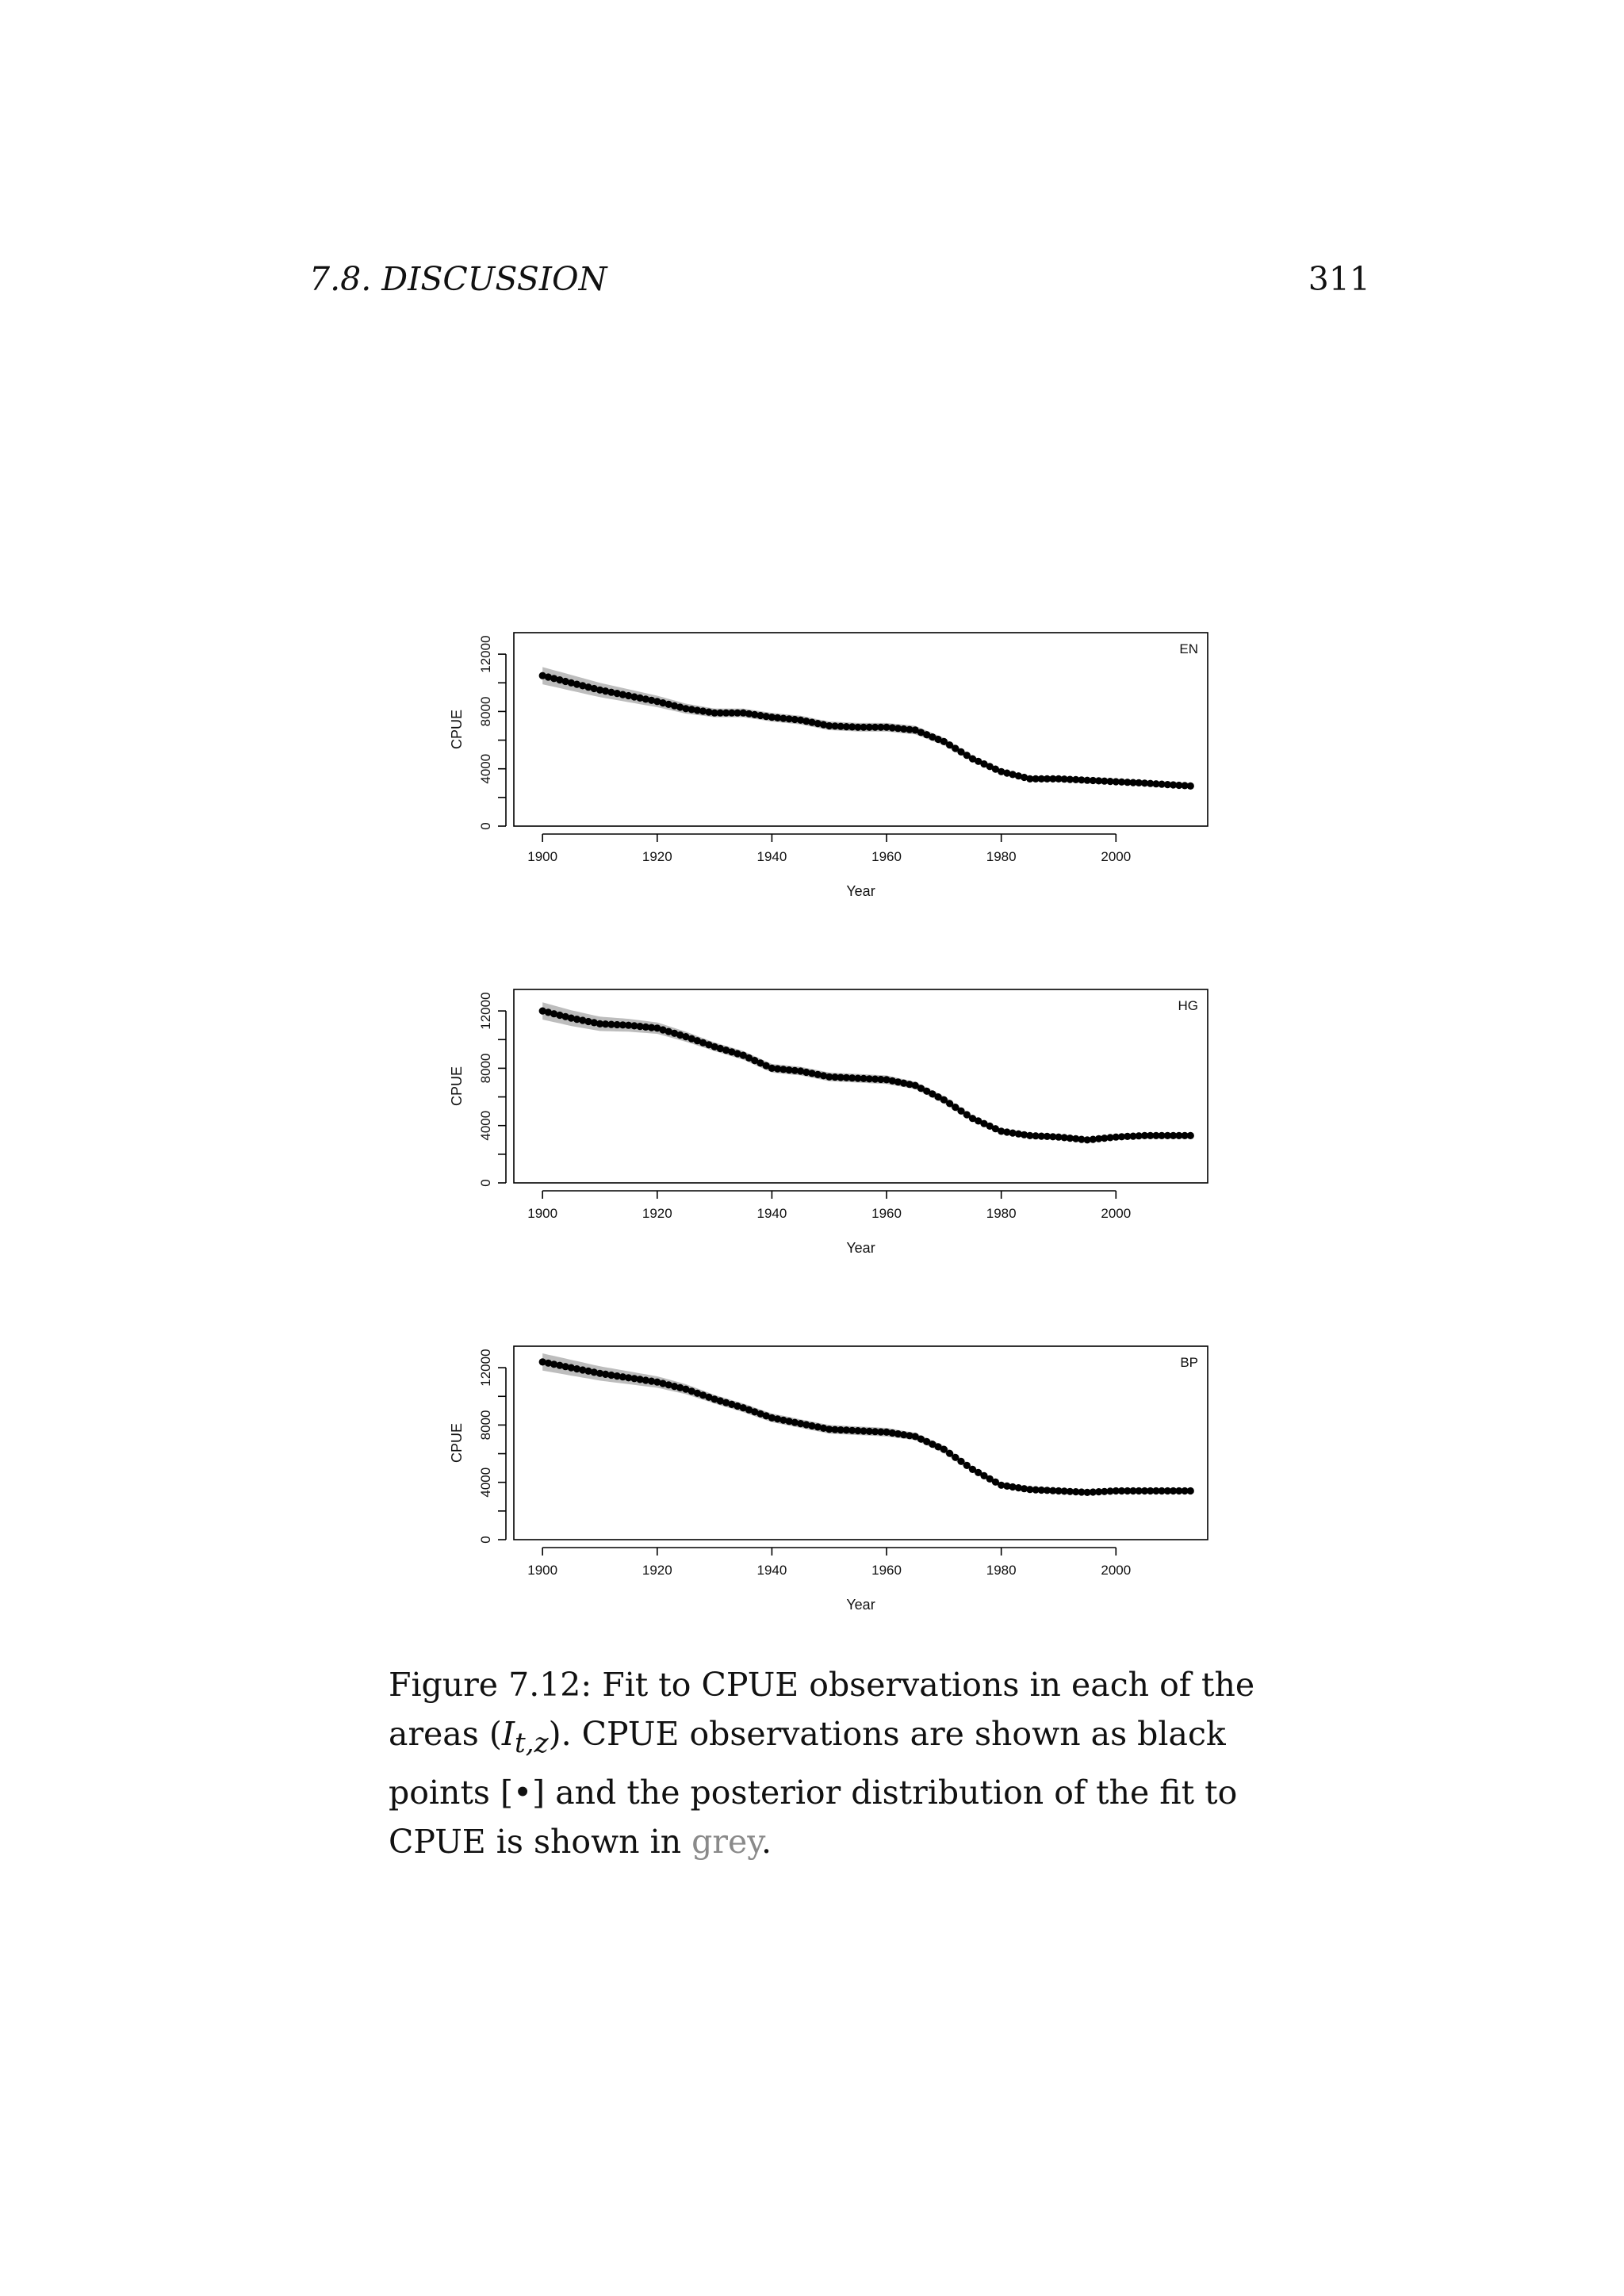 The image size is (1624, 2296). Describe the element at coordinates (532, 1744) in the screenshot. I see `caption-subscript: t,z` at that location.